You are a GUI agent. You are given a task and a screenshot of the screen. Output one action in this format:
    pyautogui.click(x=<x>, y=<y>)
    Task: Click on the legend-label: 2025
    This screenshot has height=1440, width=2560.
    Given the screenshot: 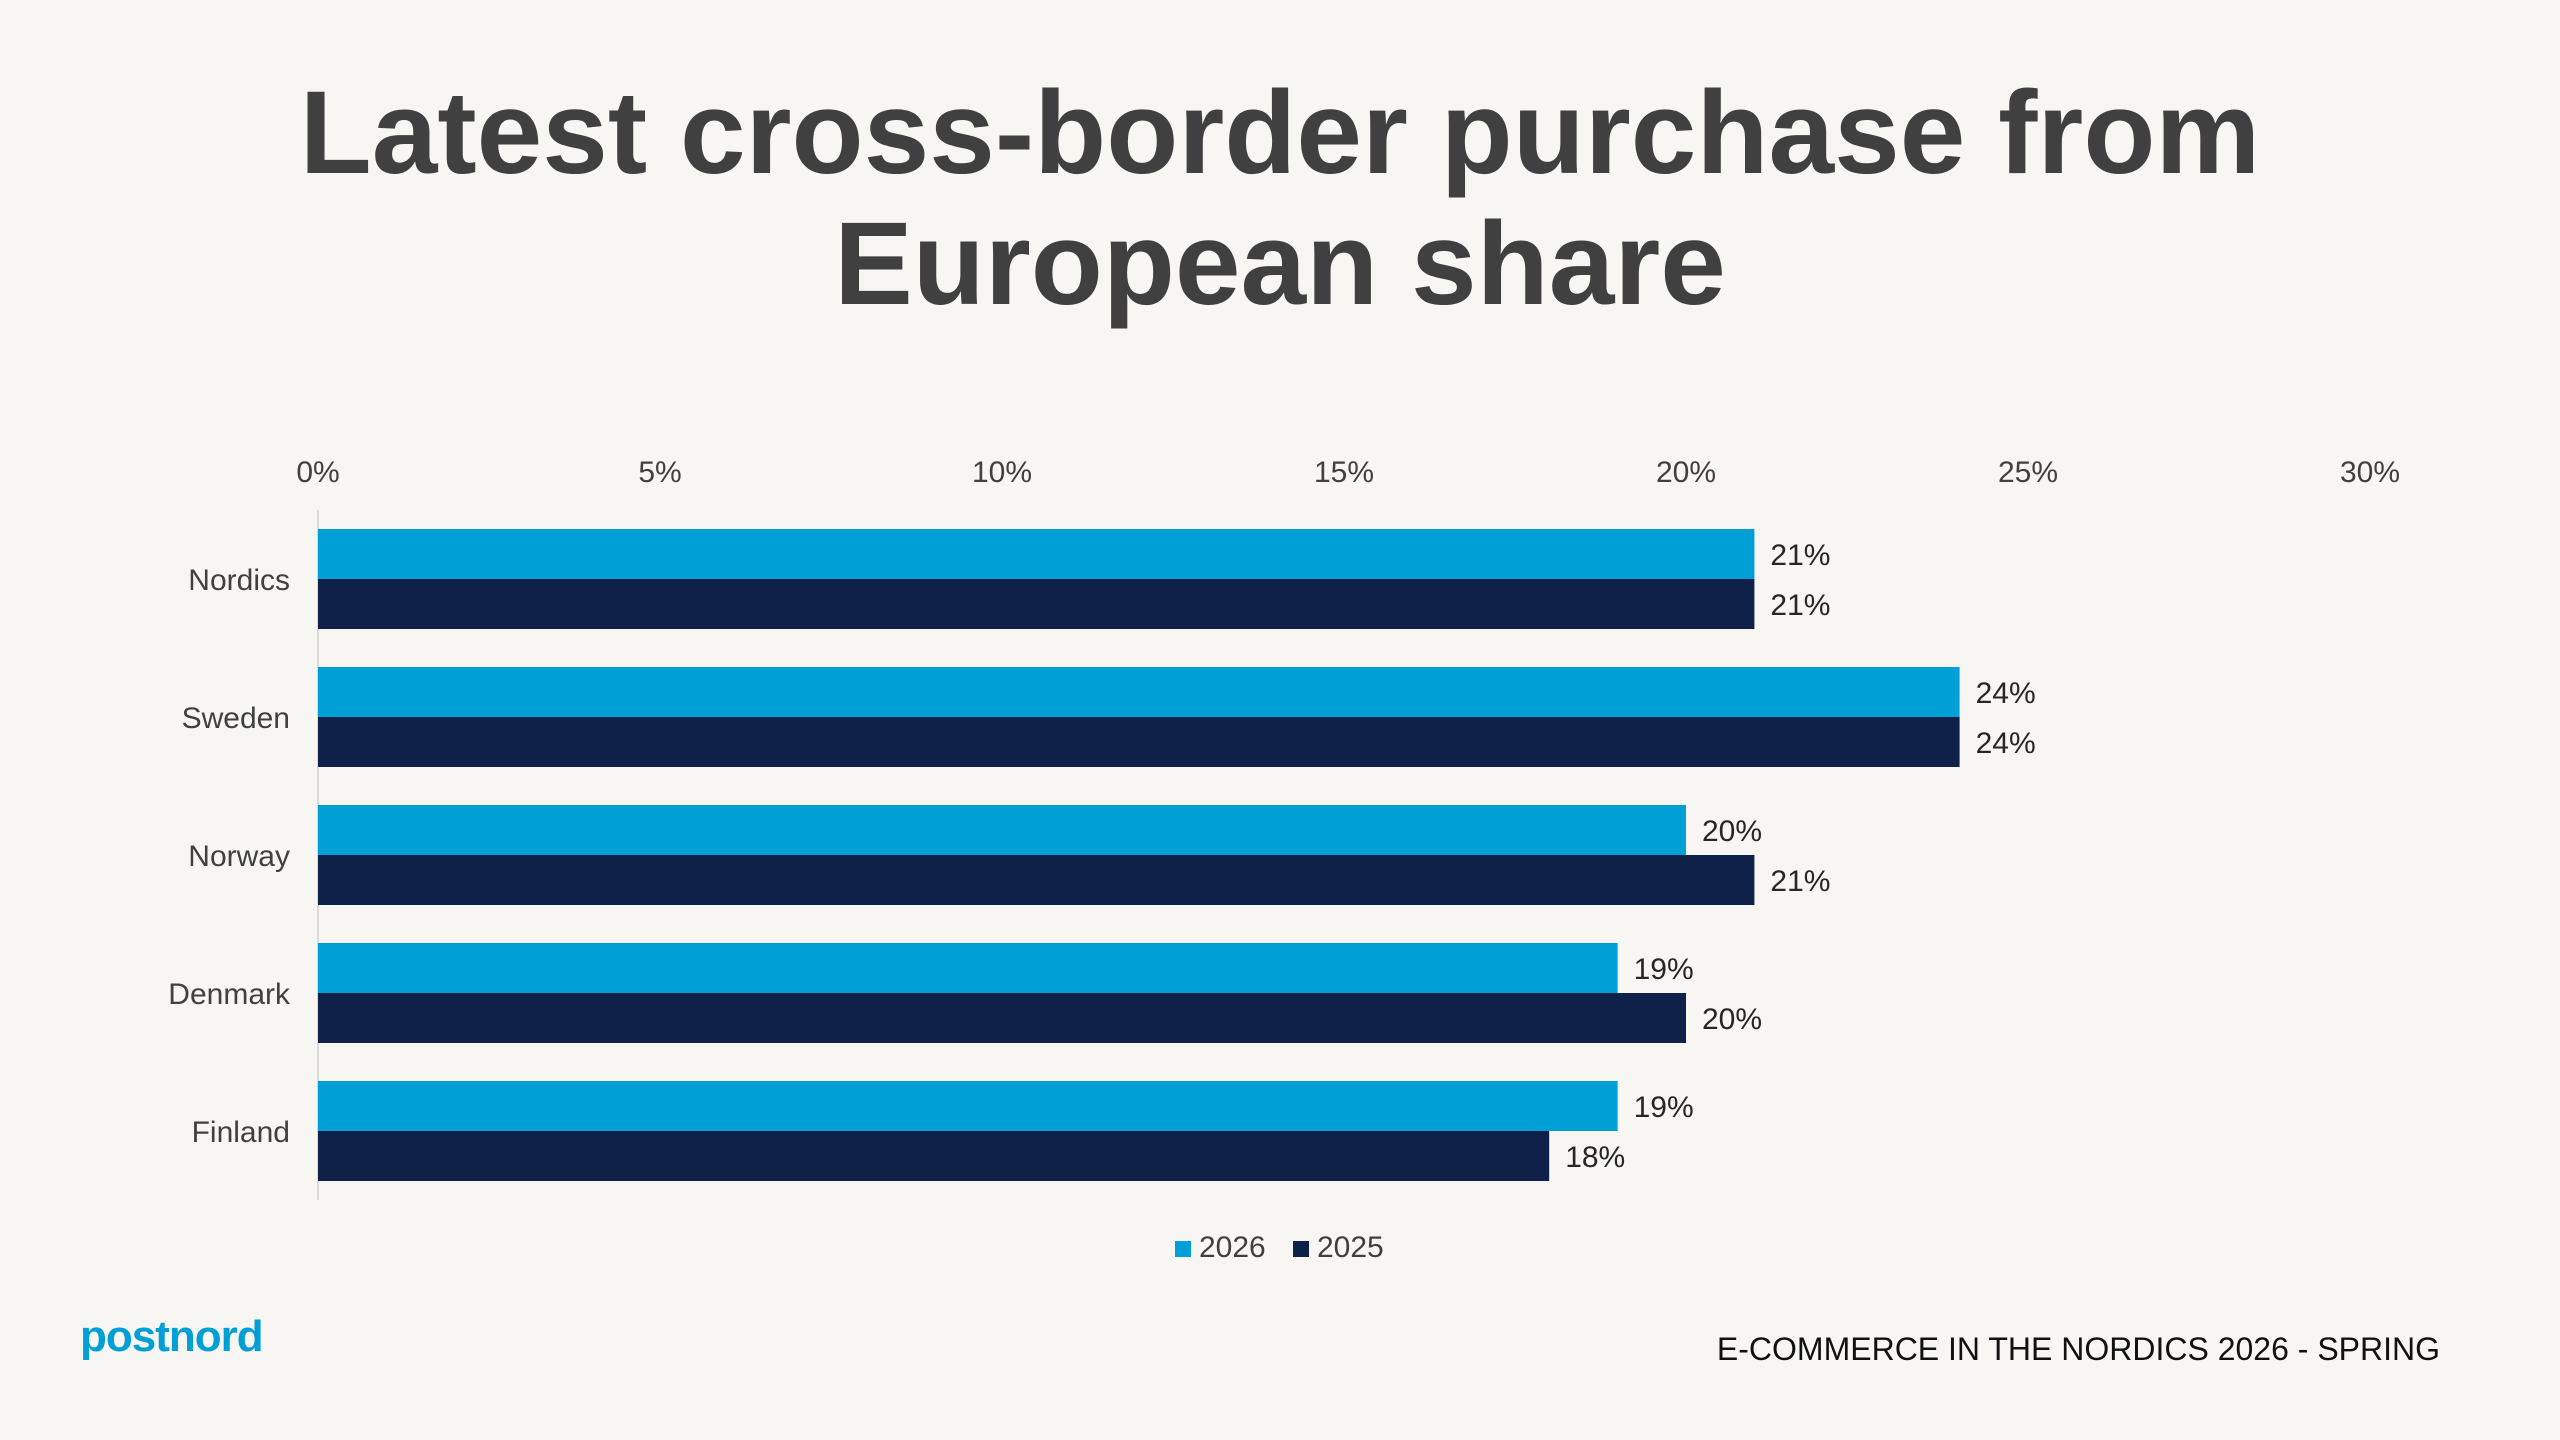 What is the action you would take?
    pyautogui.click(x=1350, y=1247)
    